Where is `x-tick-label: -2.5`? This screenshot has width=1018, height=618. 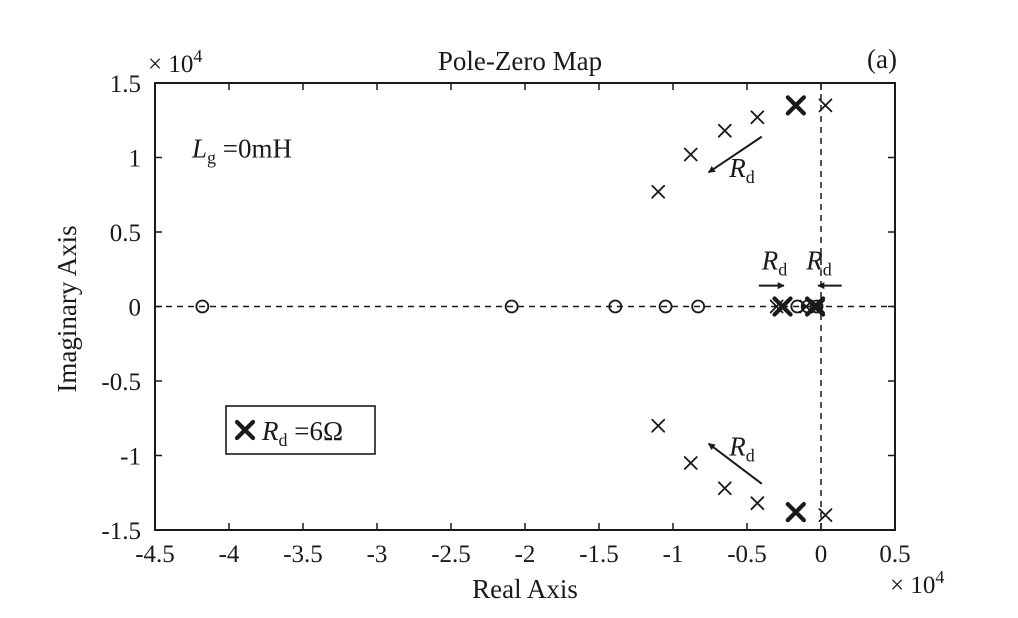 x-tick-label: -2.5 is located at coordinates (451, 554).